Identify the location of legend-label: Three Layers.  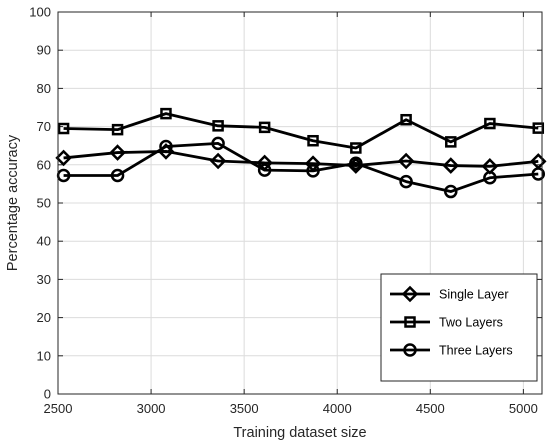
(476, 351).